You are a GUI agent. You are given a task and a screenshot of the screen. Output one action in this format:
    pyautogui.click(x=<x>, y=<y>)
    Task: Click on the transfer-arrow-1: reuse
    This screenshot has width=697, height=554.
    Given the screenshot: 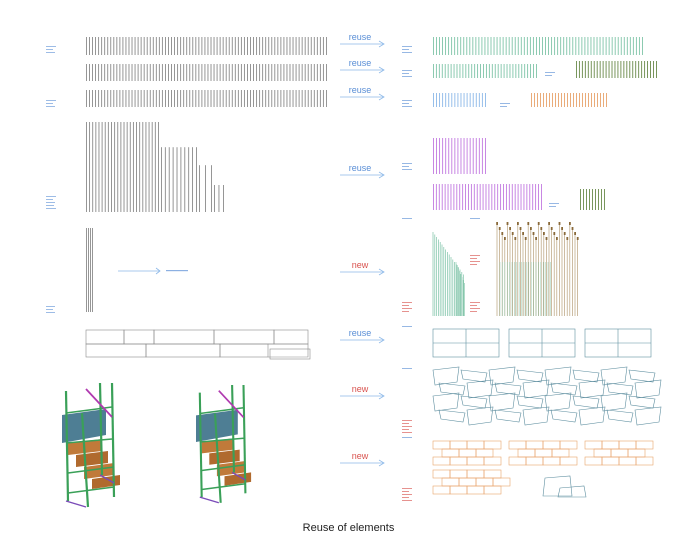 What is the action you would take?
    pyautogui.click(x=362, y=40)
    